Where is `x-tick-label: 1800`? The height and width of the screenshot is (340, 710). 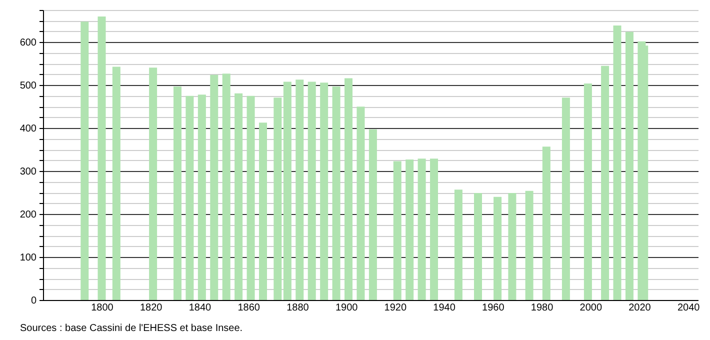 x-tick-label: 1800 is located at coordinates (102, 308).